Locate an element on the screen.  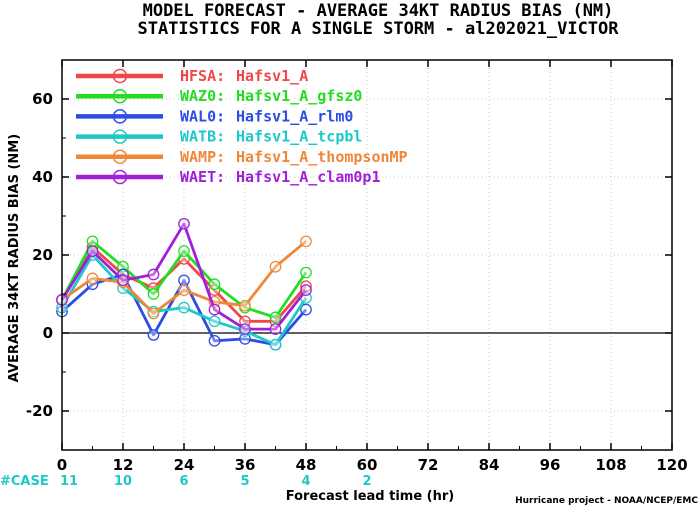
legend-name: WAZ0: is located at coordinates (202, 96).